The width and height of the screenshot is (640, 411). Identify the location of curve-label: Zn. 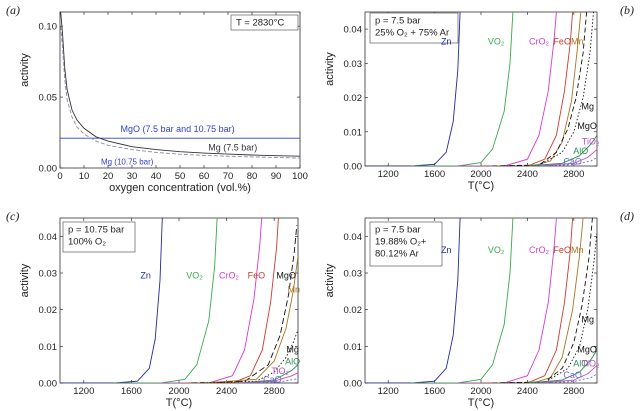
(446, 42).